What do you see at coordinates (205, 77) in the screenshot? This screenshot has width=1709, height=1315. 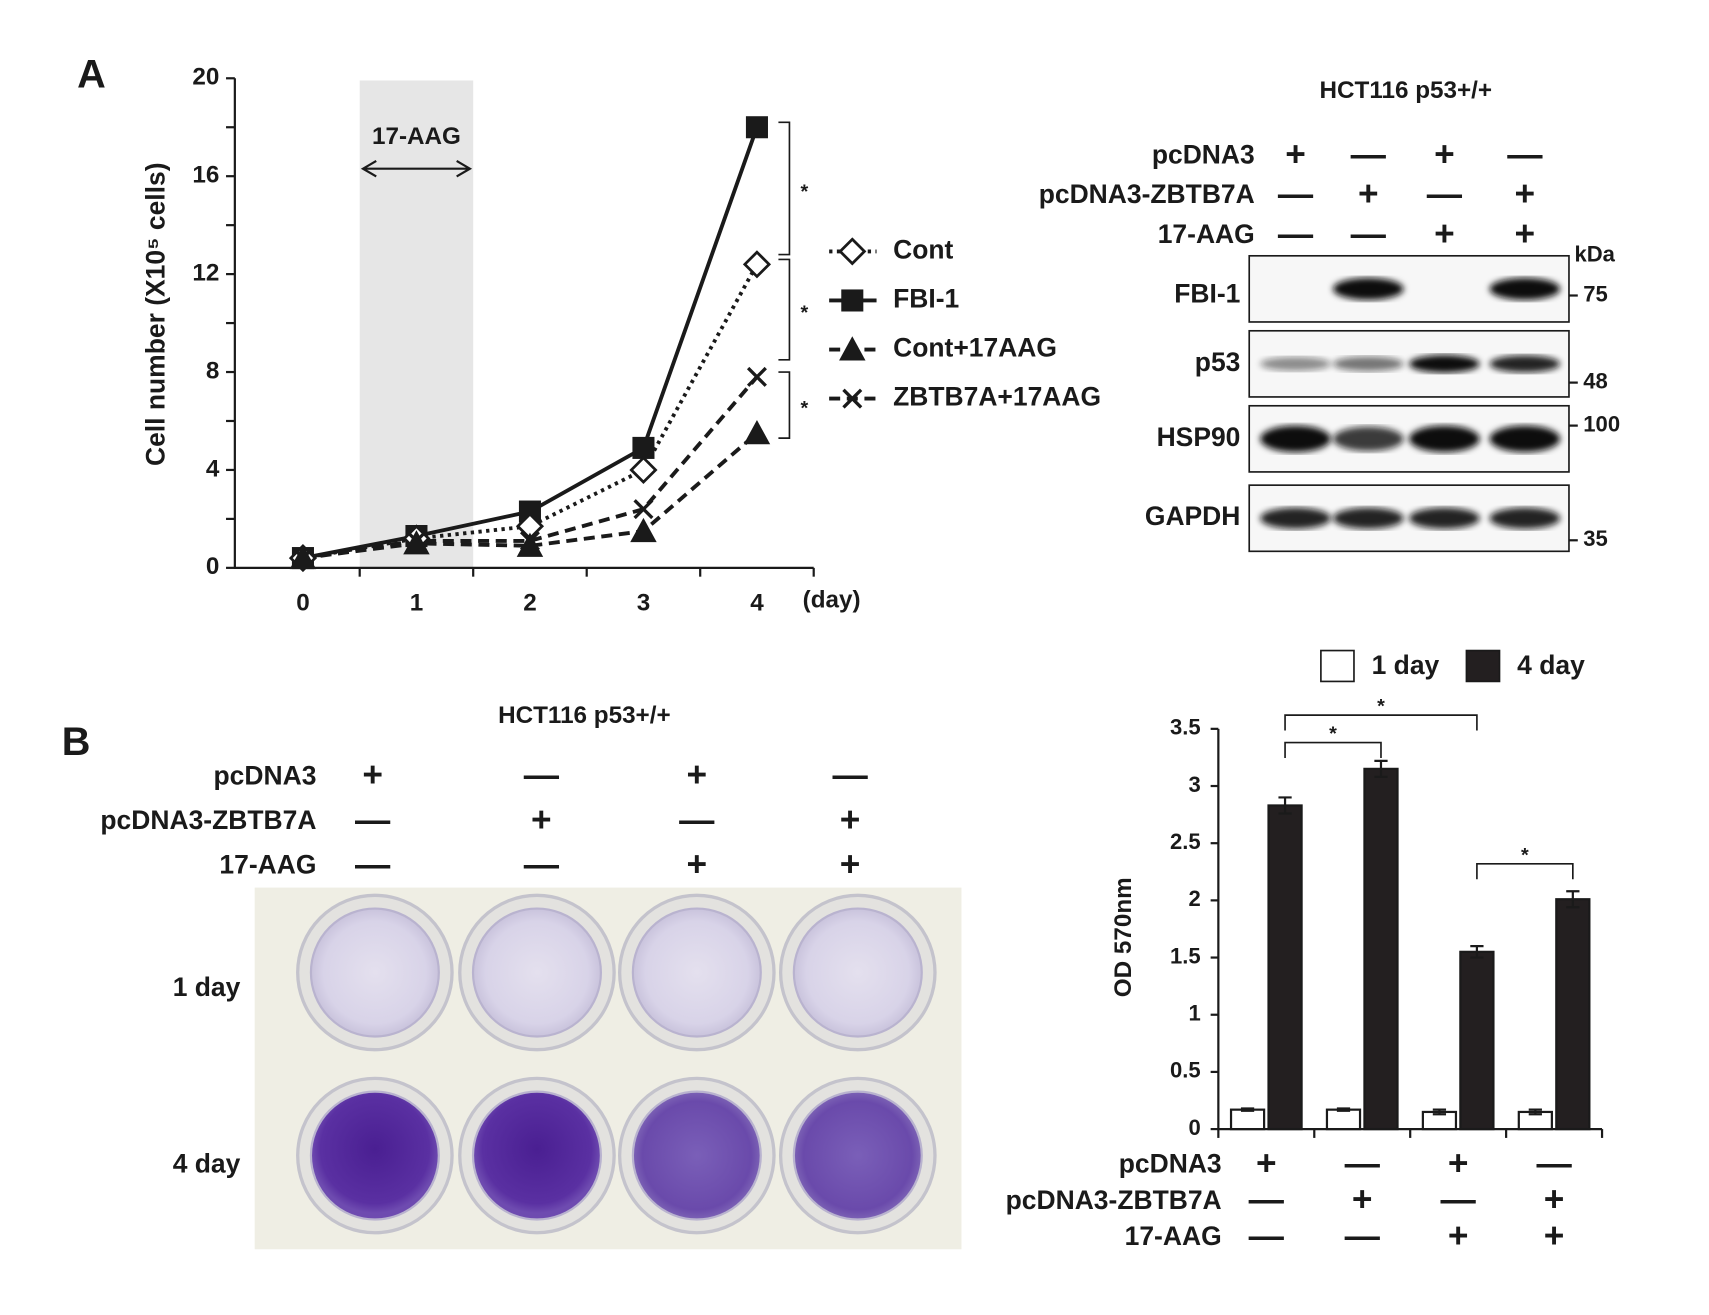 I see `y-tick-label: 20` at bounding box center [205, 77].